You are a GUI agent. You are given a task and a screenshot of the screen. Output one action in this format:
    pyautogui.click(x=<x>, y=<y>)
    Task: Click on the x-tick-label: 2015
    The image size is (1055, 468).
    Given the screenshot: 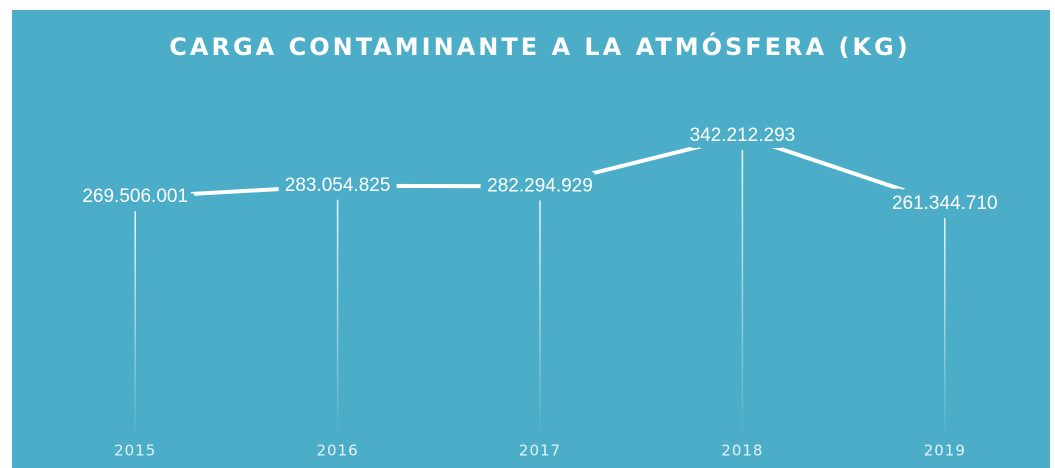 What is the action you would take?
    pyautogui.click(x=135, y=451)
    